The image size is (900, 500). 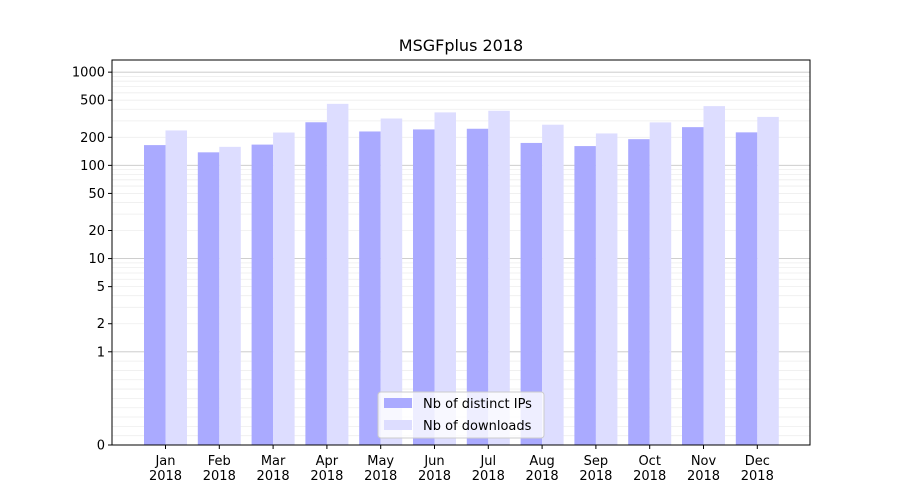 What do you see at coordinates (164, 461) in the screenshot?
I see `x-tick-label-line: Jan` at bounding box center [164, 461].